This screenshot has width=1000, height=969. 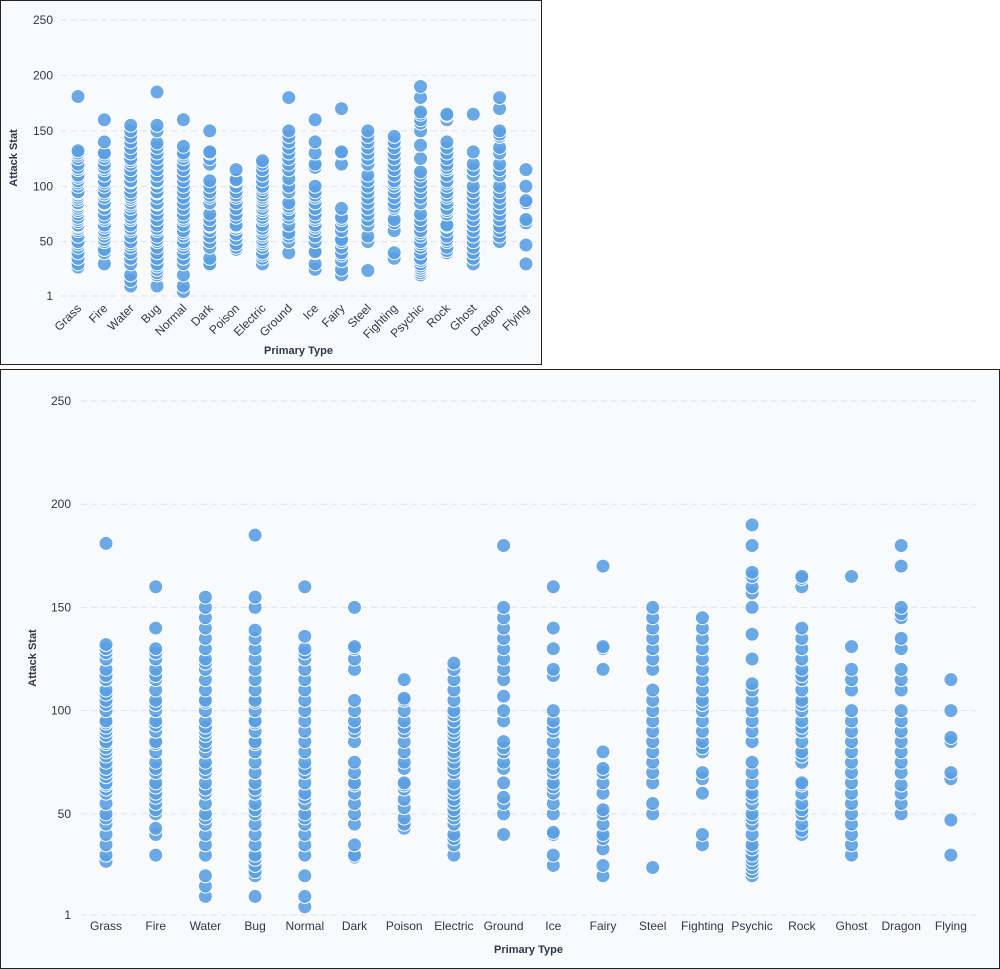 I want to click on series-electric, so click(x=454, y=759).